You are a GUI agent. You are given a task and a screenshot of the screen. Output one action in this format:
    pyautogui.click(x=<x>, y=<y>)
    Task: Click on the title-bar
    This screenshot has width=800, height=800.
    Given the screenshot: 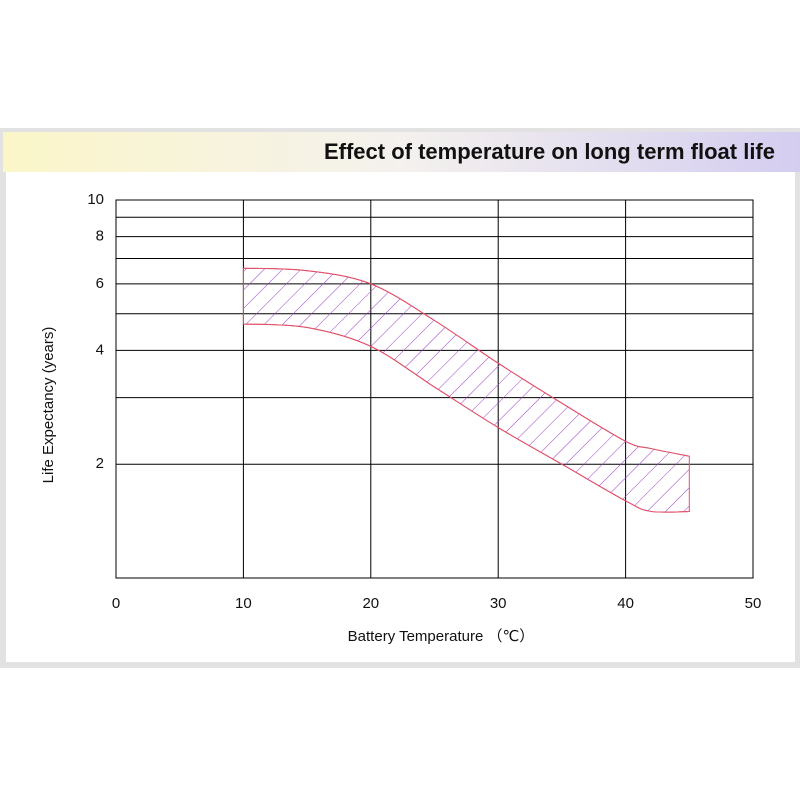 What is the action you would take?
    pyautogui.click(x=401, y=152)
    